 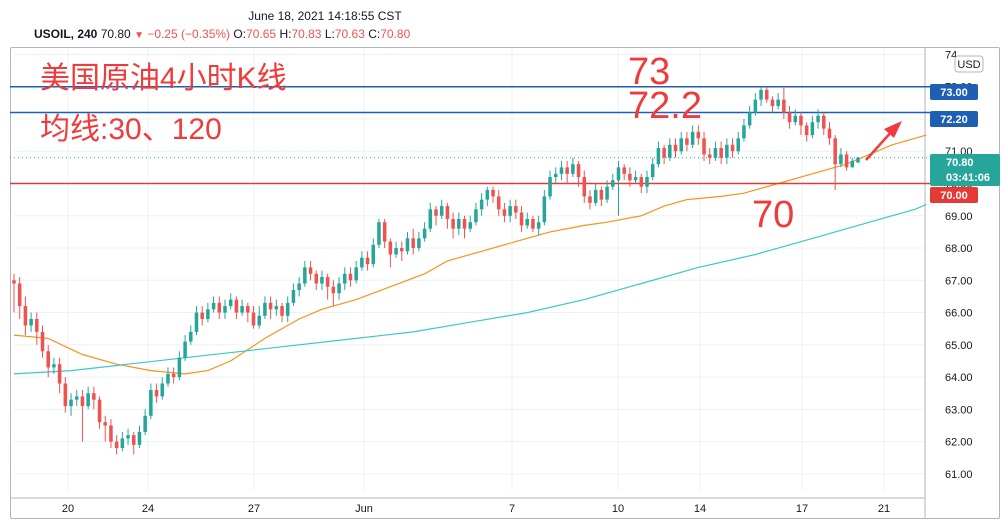 I want to click on x-tick-label: 14, so click(x=700, y=509).